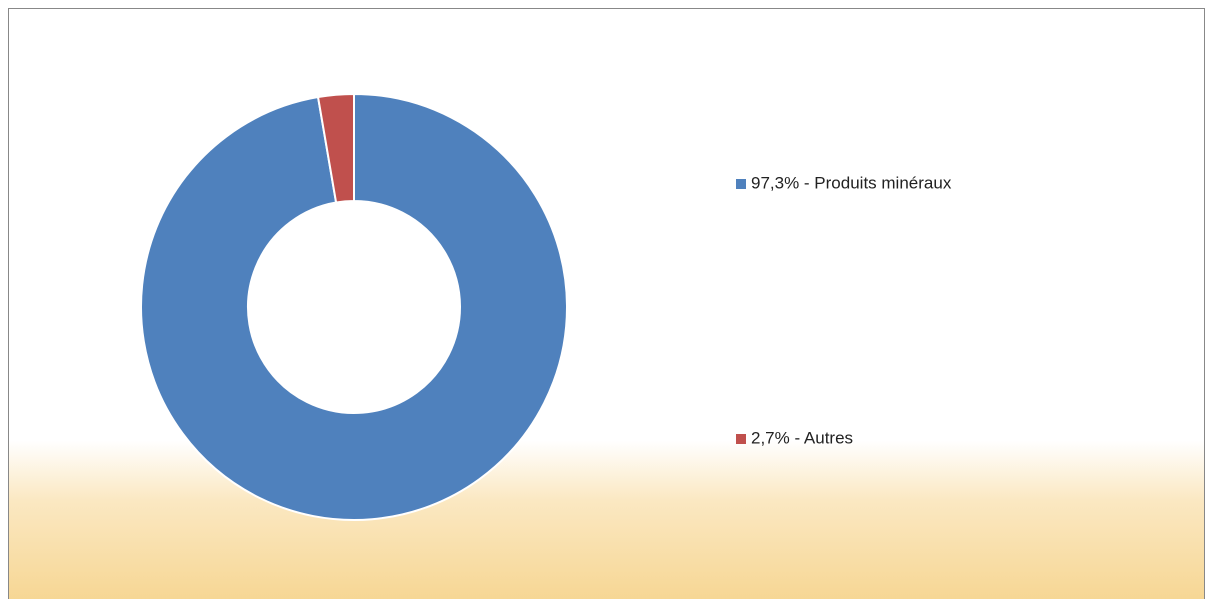  I want to click on legend-label: 2,7% - Autres, so click(802, 437).